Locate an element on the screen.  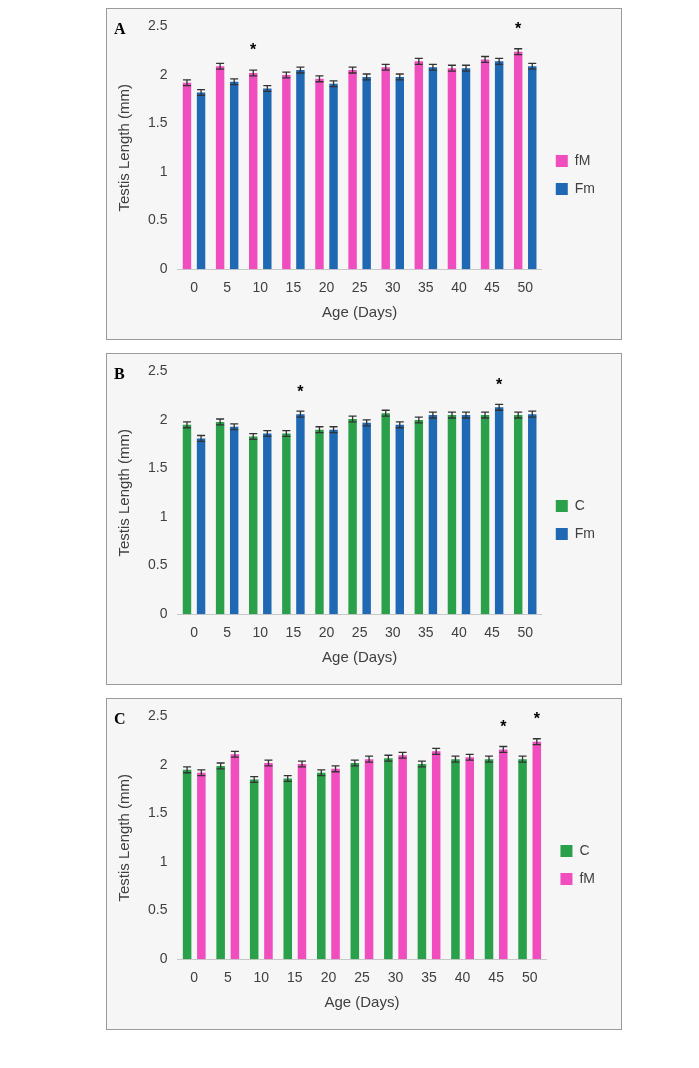
legend-label: fM is located at coordinates (587, 877).